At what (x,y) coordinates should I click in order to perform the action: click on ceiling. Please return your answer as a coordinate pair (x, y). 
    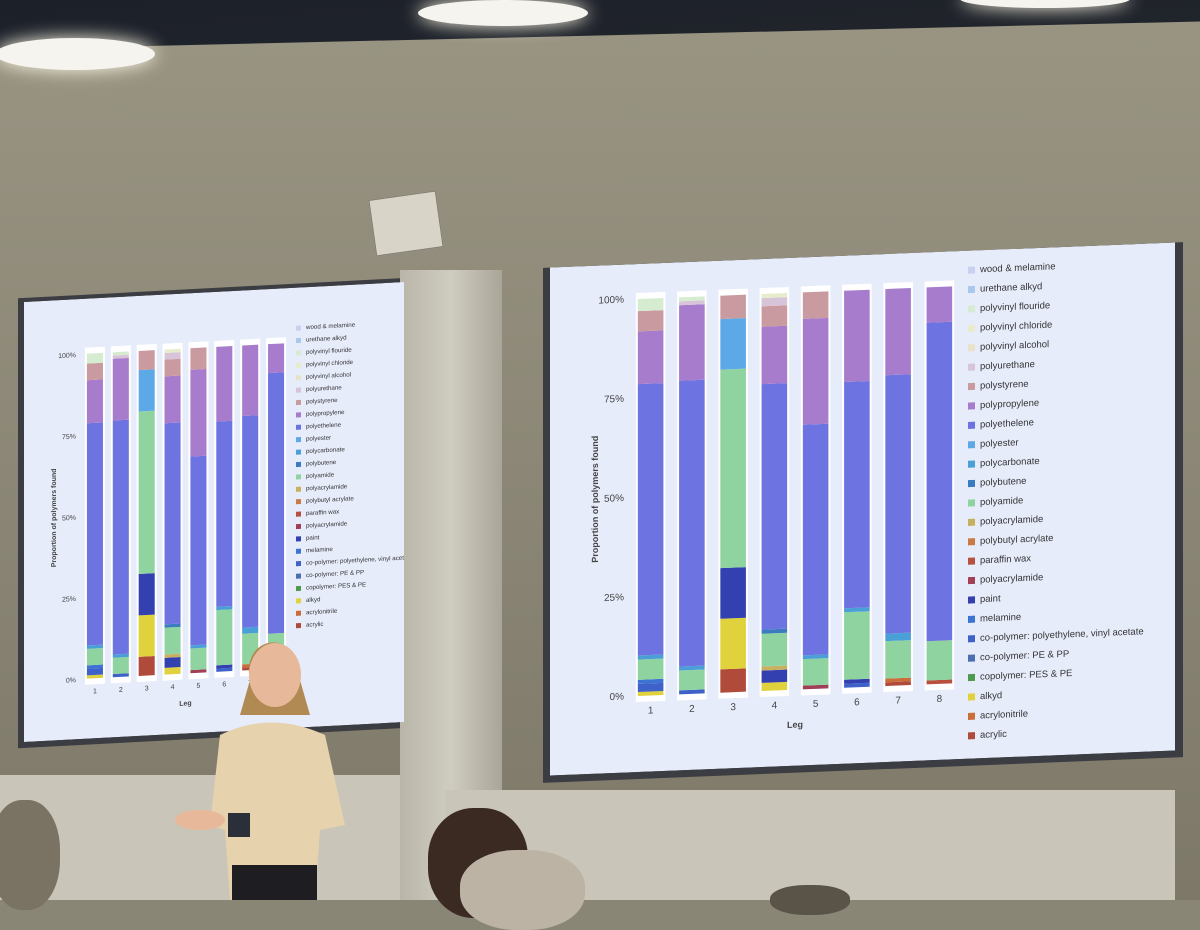
    Looking at the image, I should click on (600, 25).